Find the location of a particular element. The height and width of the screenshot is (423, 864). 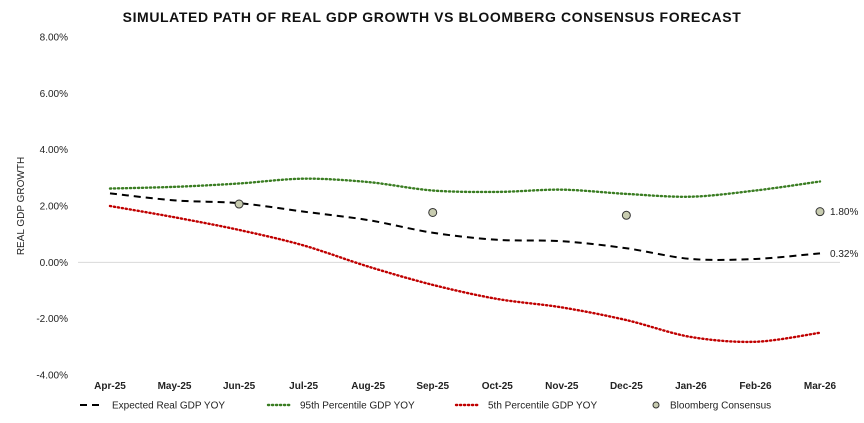

annotations: 1.80% 0.32% is located at coordinates (844, 233).